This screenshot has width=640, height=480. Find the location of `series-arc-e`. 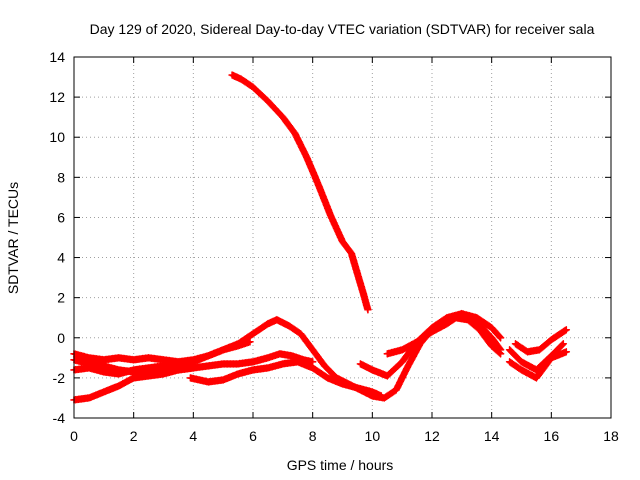

series-arc-e is located at coordinates (286, 379).